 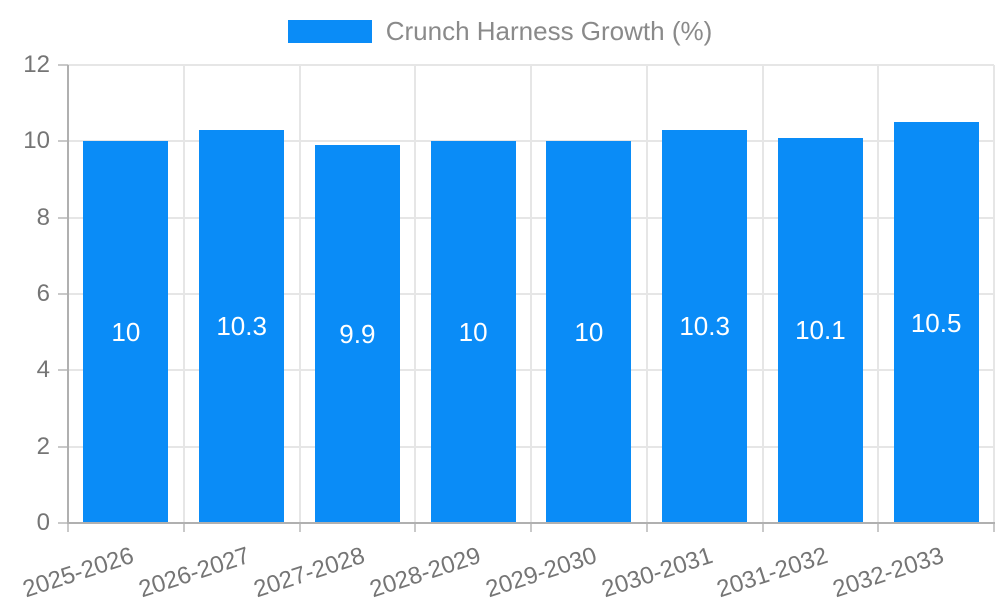 I want to click on bar-value-label: 10.5, so click(x=936, y=322).